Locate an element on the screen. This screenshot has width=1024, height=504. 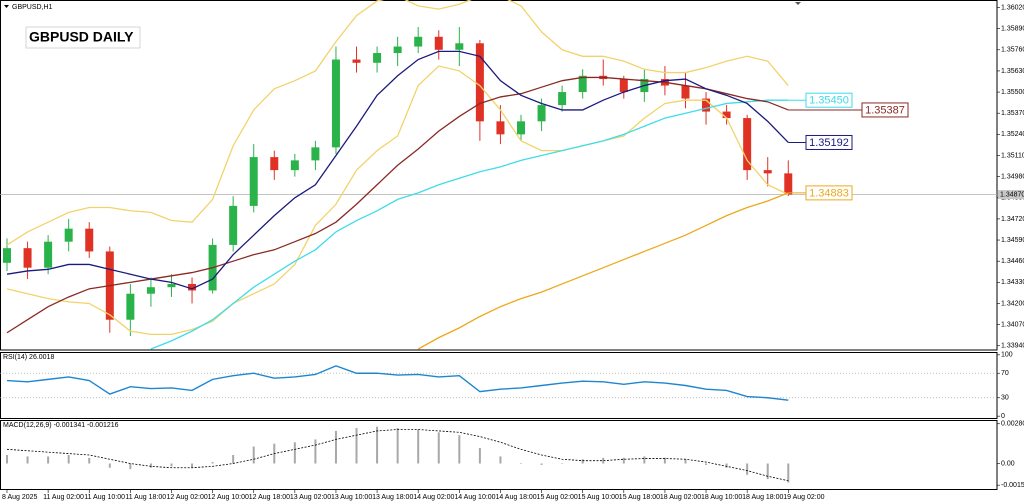
x-tick-label: 12 Aug 18:00 is located at coordinates (269, 497).